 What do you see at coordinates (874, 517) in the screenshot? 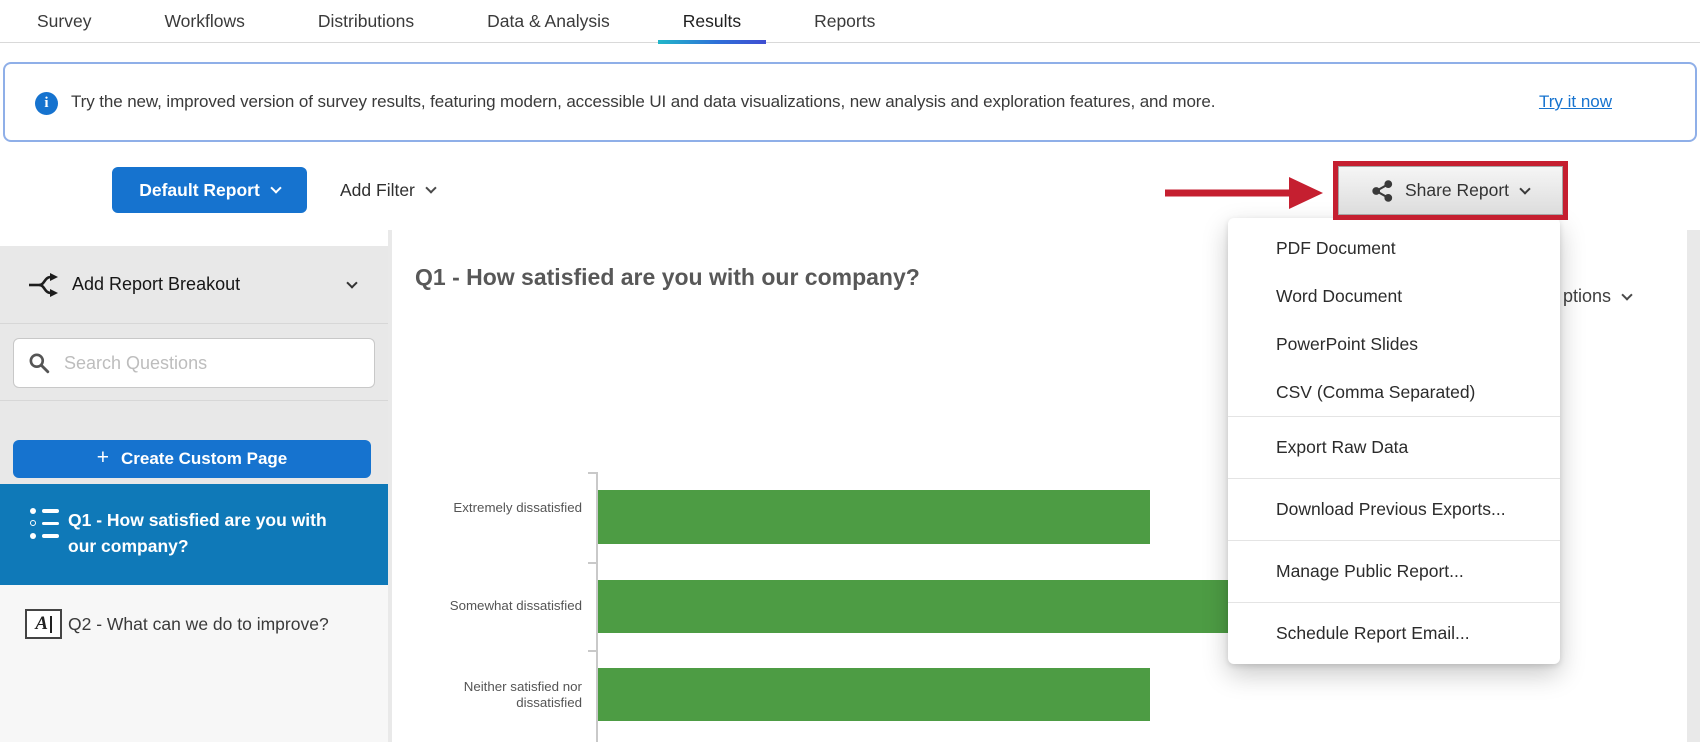
I see `bar-extremely-dissatisfied` at bounding box center [874, 517].